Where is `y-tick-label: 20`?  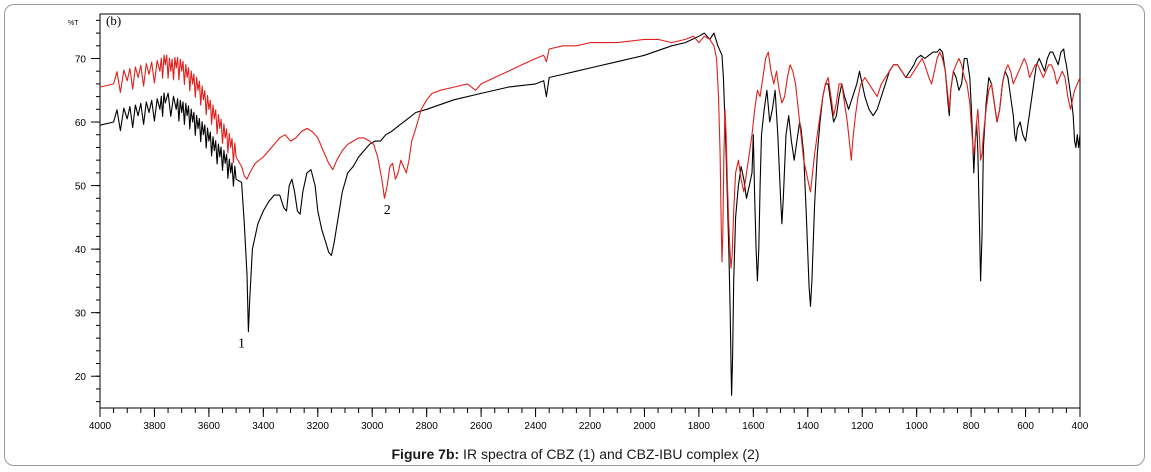
y-tick-label: 20 is located at coordinates (81, 377).